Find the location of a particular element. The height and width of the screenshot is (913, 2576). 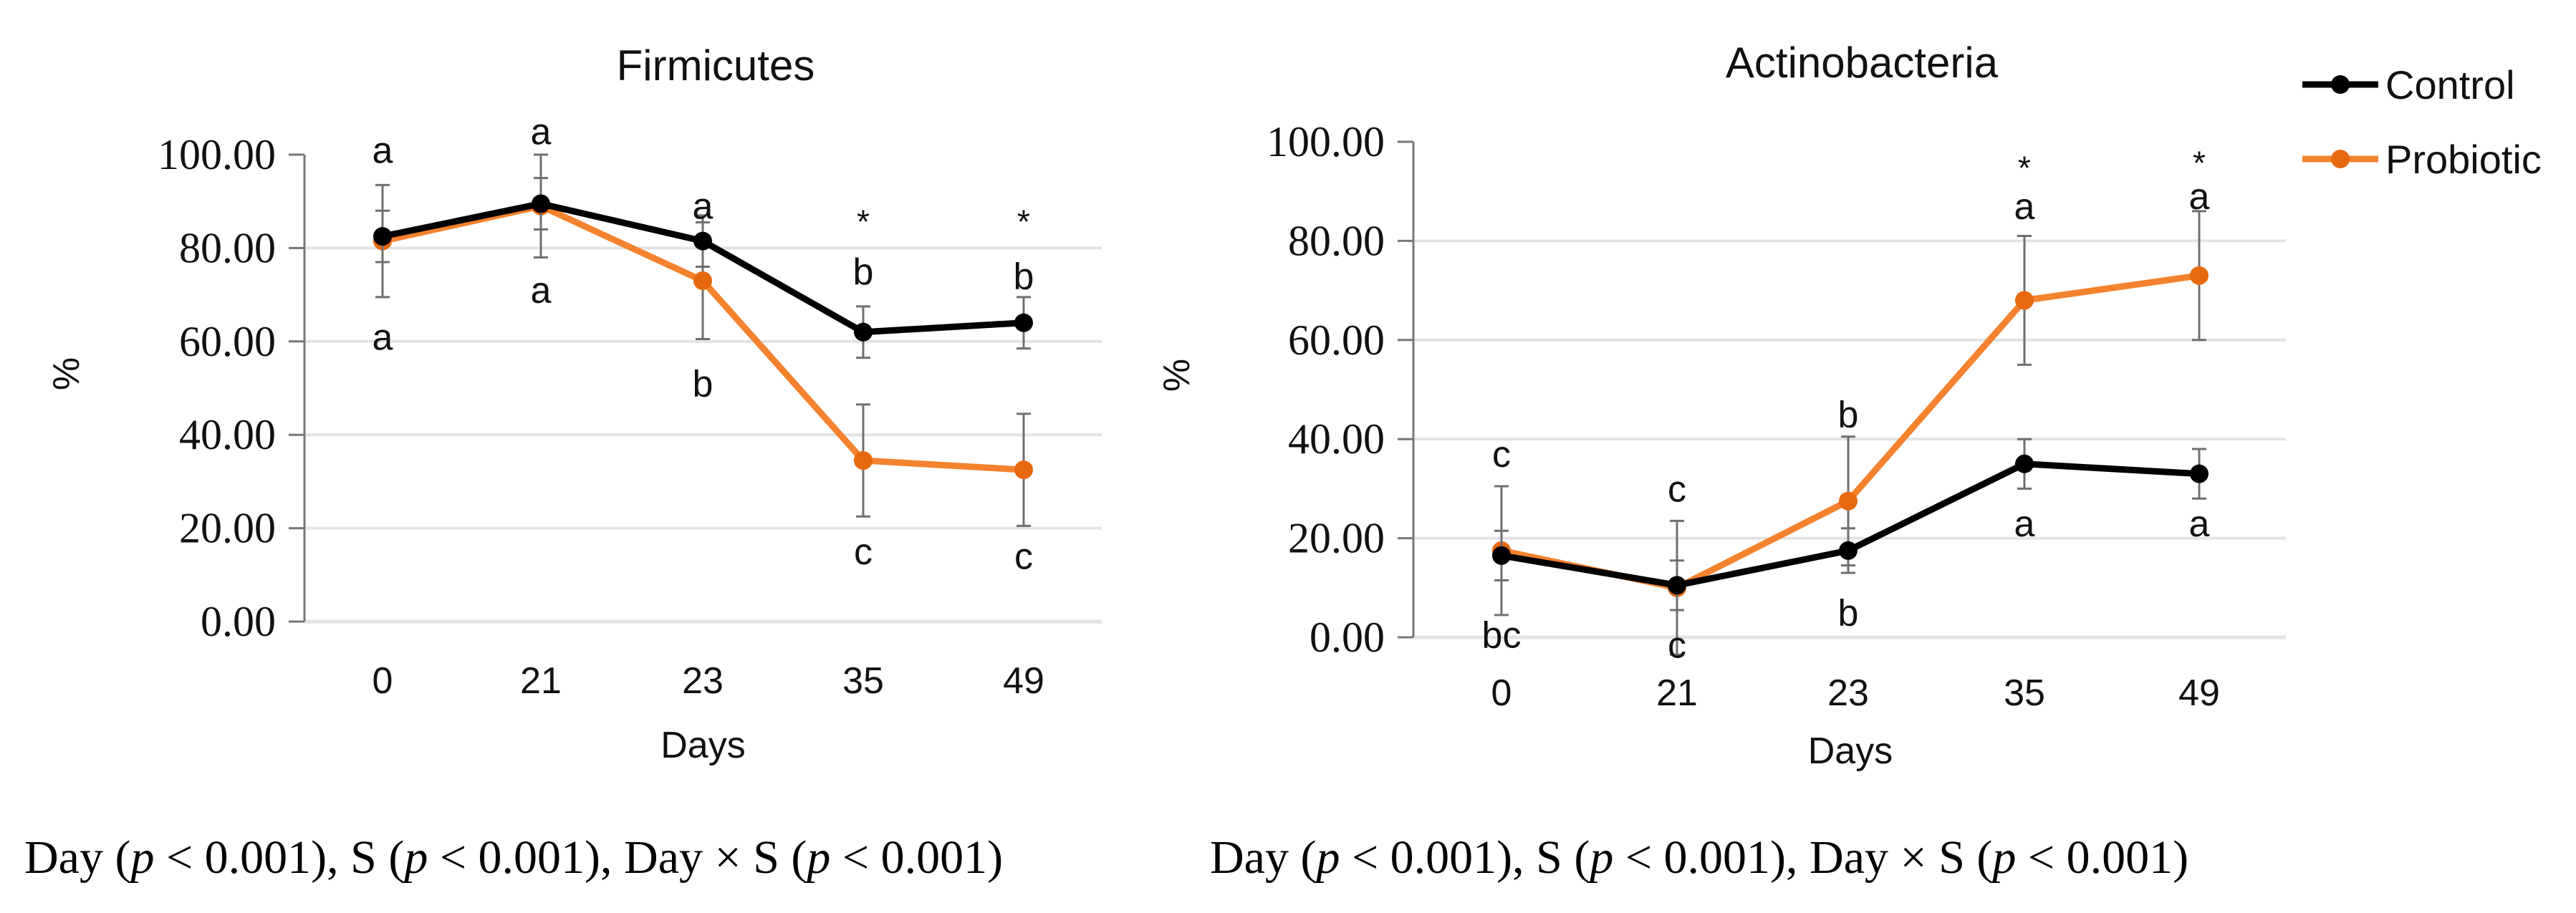

series-line is located at coordinates (1850, 524).